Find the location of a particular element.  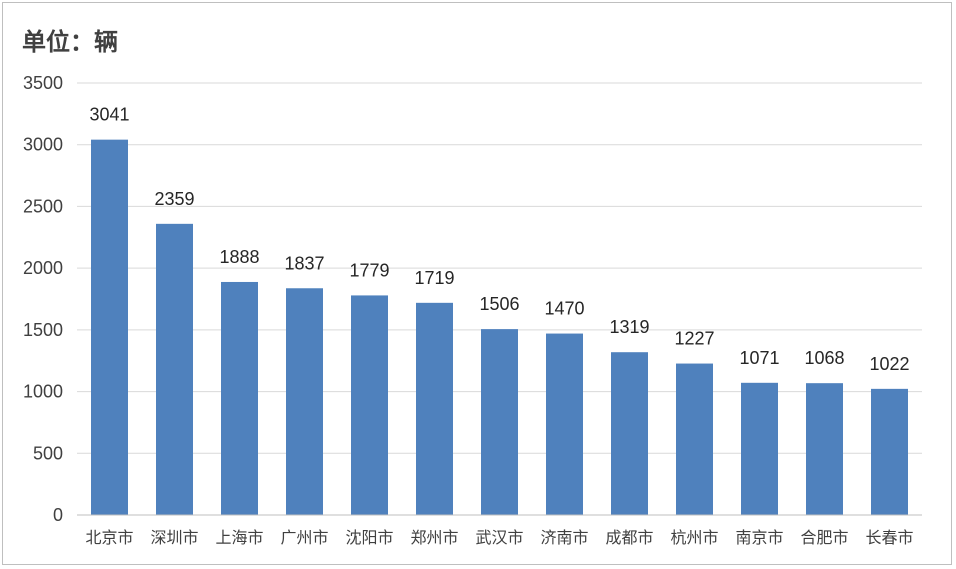

data-label: 1506 is located at coordinates (499, 304).